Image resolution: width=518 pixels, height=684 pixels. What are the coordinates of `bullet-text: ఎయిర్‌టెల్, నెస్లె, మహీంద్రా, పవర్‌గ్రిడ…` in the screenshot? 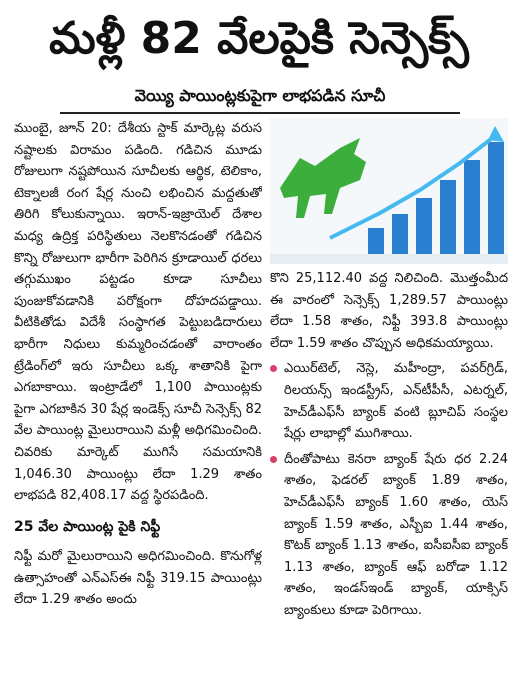 It's located at (396, 401).